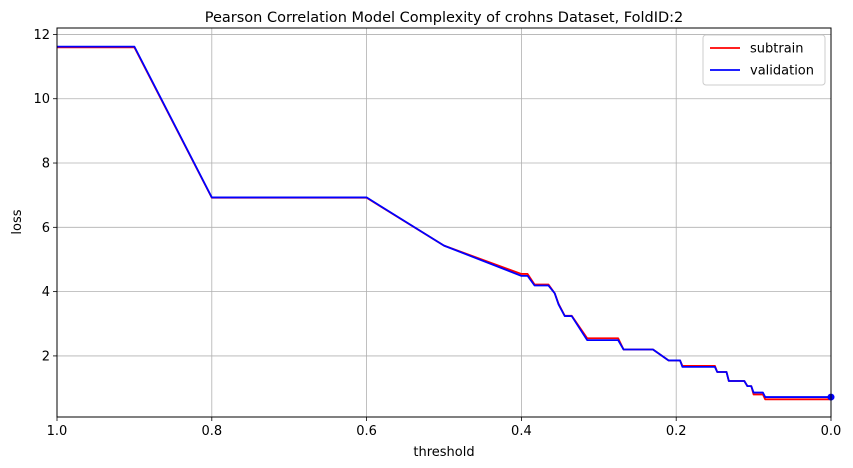 The width and height of the screenshot is (853, 468). What do you see at coordinates (211, 431) in the screenshot?
I see `x-tick-label: 0.8` at bounding box center [211, 431].